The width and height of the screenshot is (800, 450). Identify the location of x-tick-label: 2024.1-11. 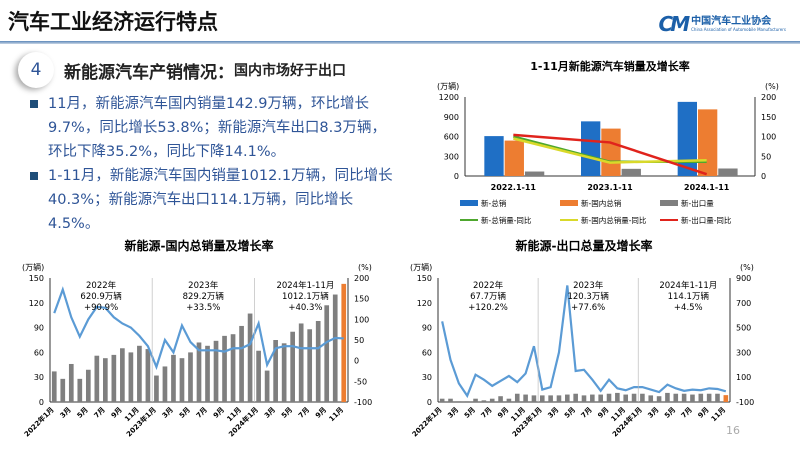
(707, 187).